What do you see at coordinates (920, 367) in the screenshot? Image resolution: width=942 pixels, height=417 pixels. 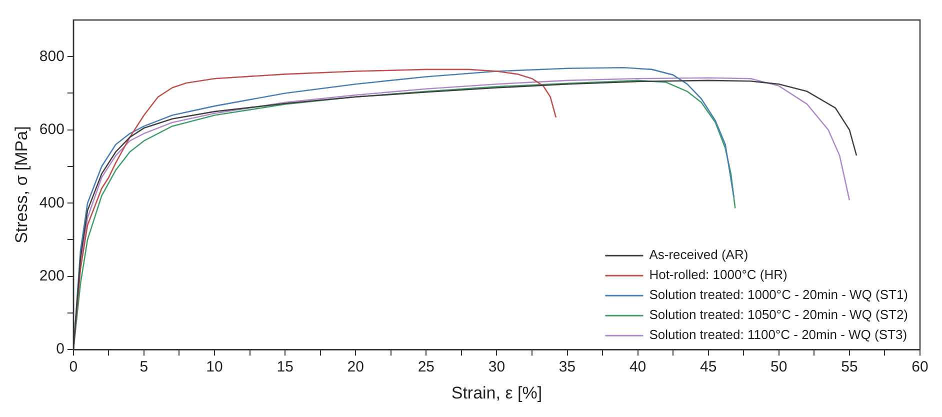 I see `x-tick-label: 60` at bounding box center [920, 367].